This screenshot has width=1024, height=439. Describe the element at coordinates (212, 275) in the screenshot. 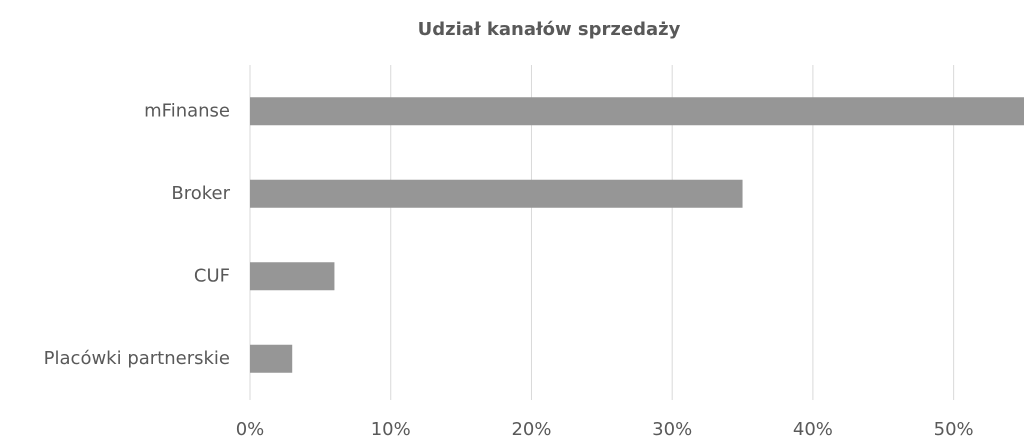

I see `y-tick-label: CUF` at that location.